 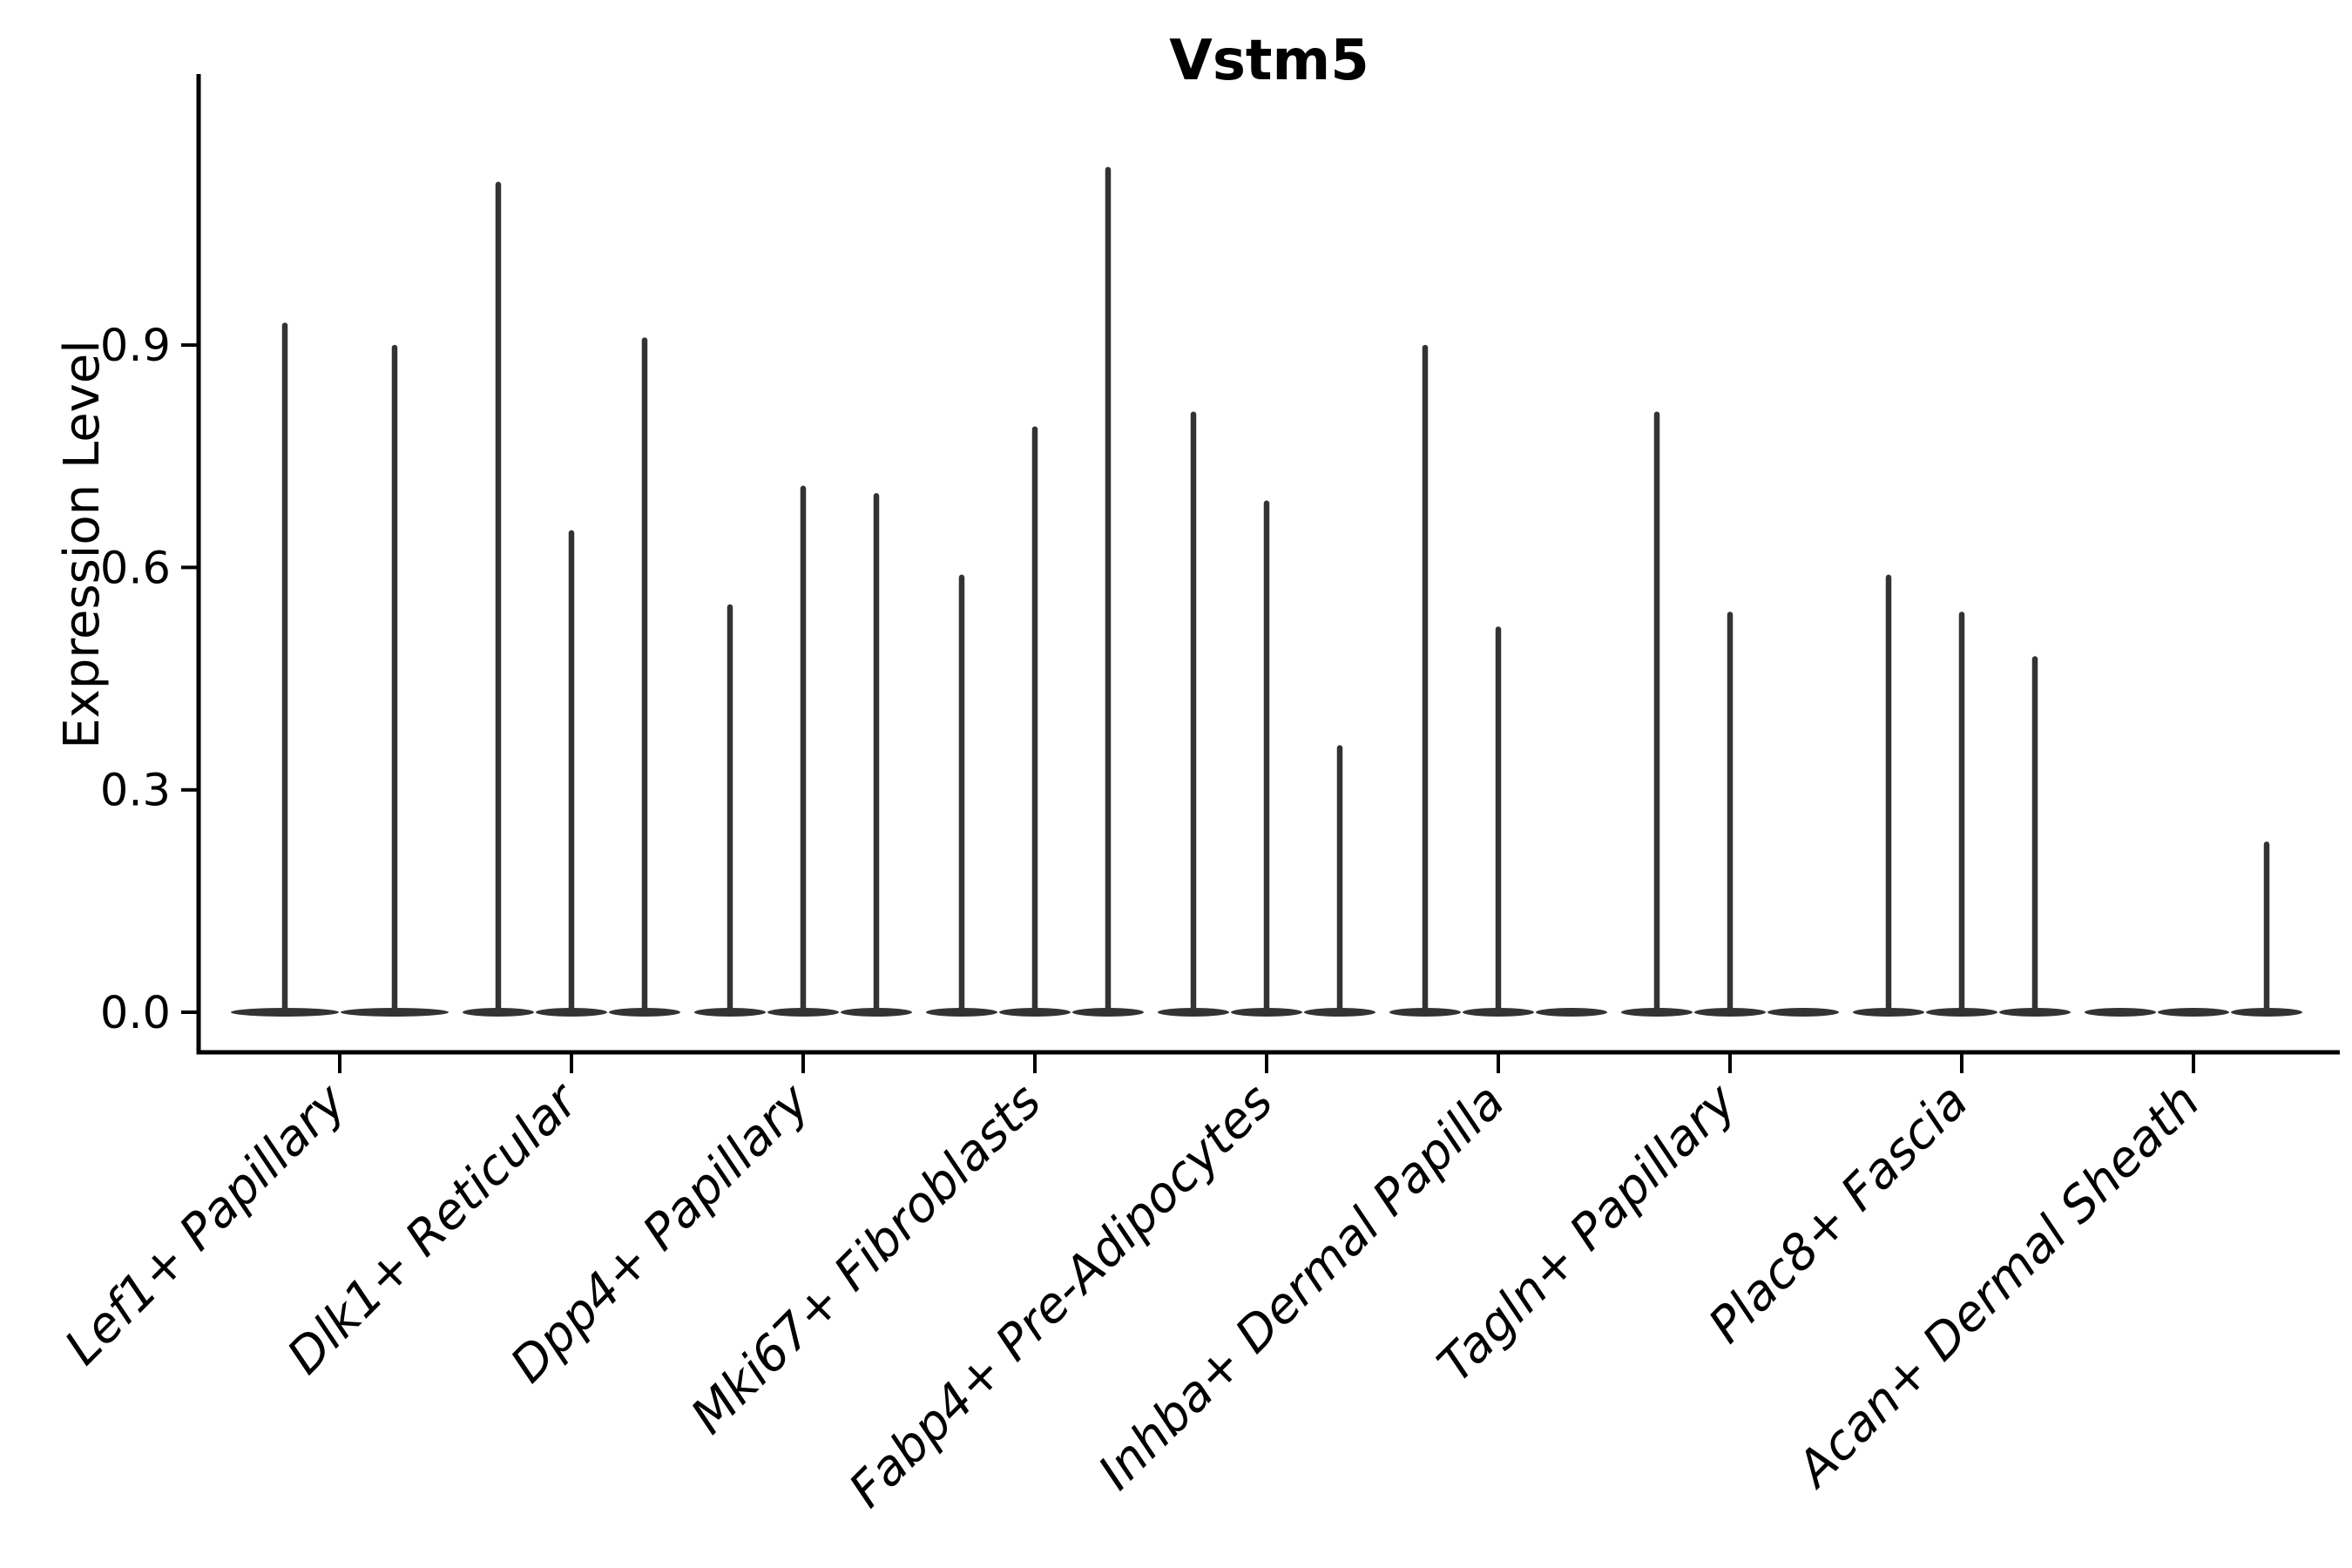 I want to click on x-tick-label: Fabp4+ Pre-Adipocytes, so click(x=1061, y=1295).